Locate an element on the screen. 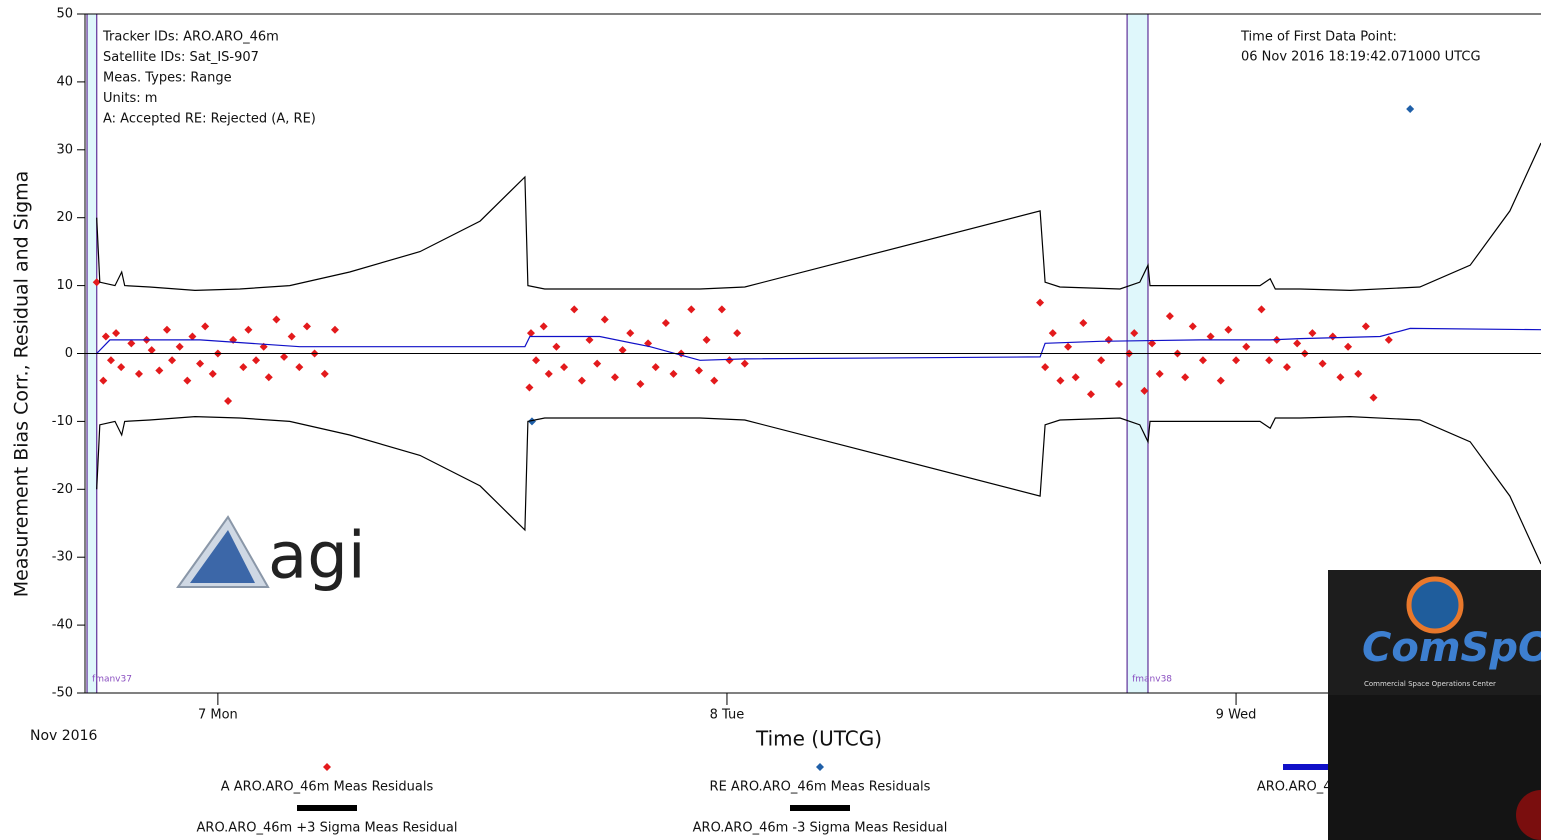  legend-label: ARO.ARO_46m +3 Sigma Meas Residual is located at coordinates (327, 828).